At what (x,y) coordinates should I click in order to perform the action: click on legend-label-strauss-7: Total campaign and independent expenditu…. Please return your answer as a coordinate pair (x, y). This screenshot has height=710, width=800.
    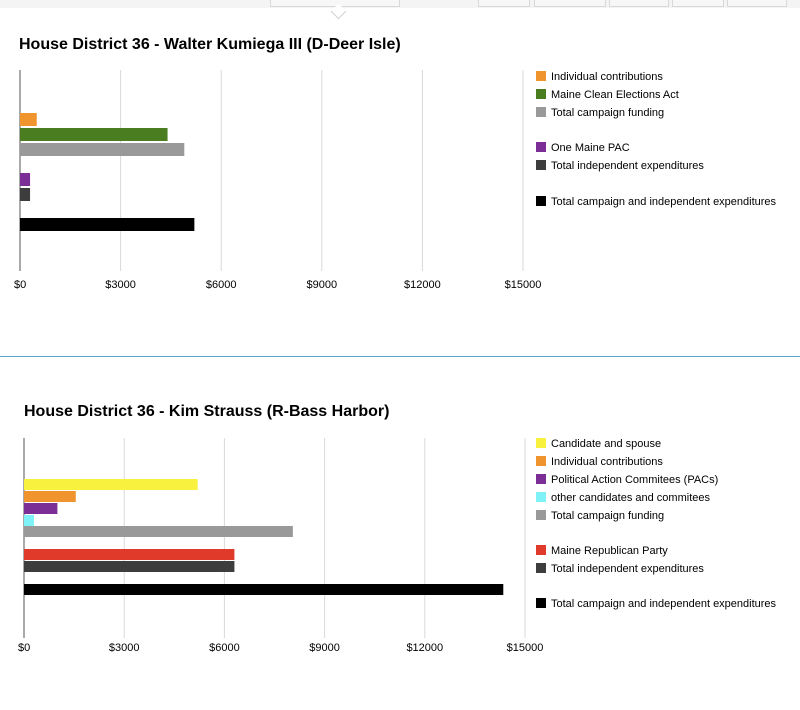
    Looking at the image, I should click on (664, 604).